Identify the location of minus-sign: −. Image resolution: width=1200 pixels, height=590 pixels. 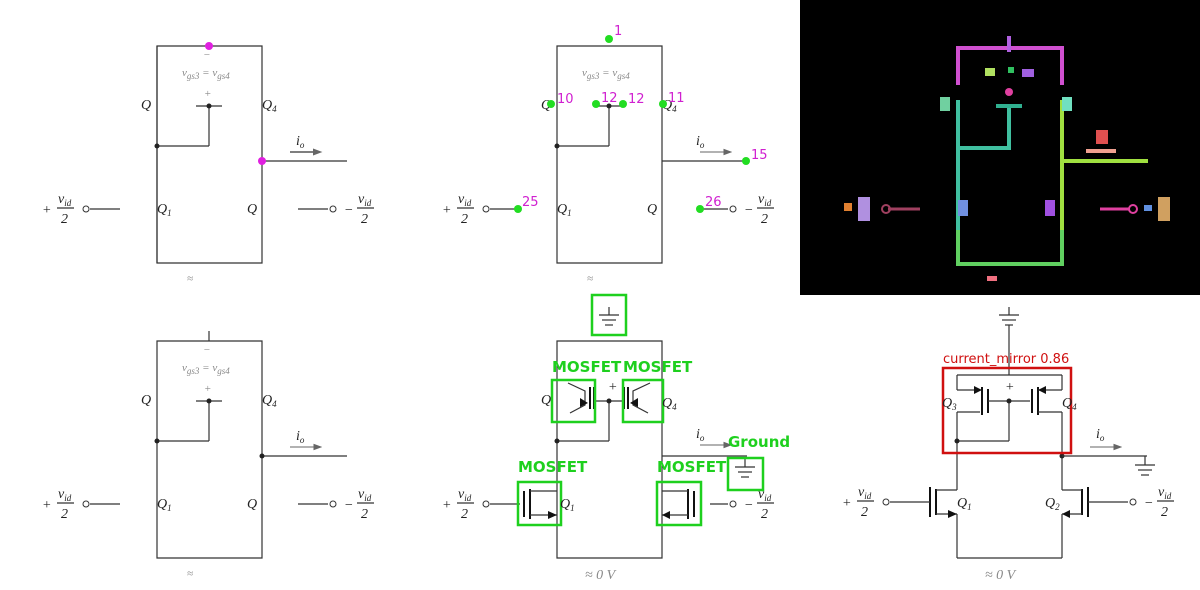
(206, 55).